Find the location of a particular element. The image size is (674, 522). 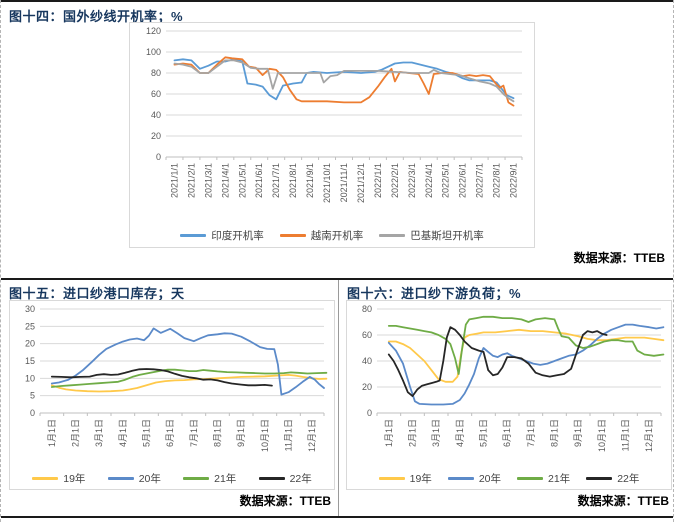

svg-text: 2022/6/1 is located at coordinates (463, 180).